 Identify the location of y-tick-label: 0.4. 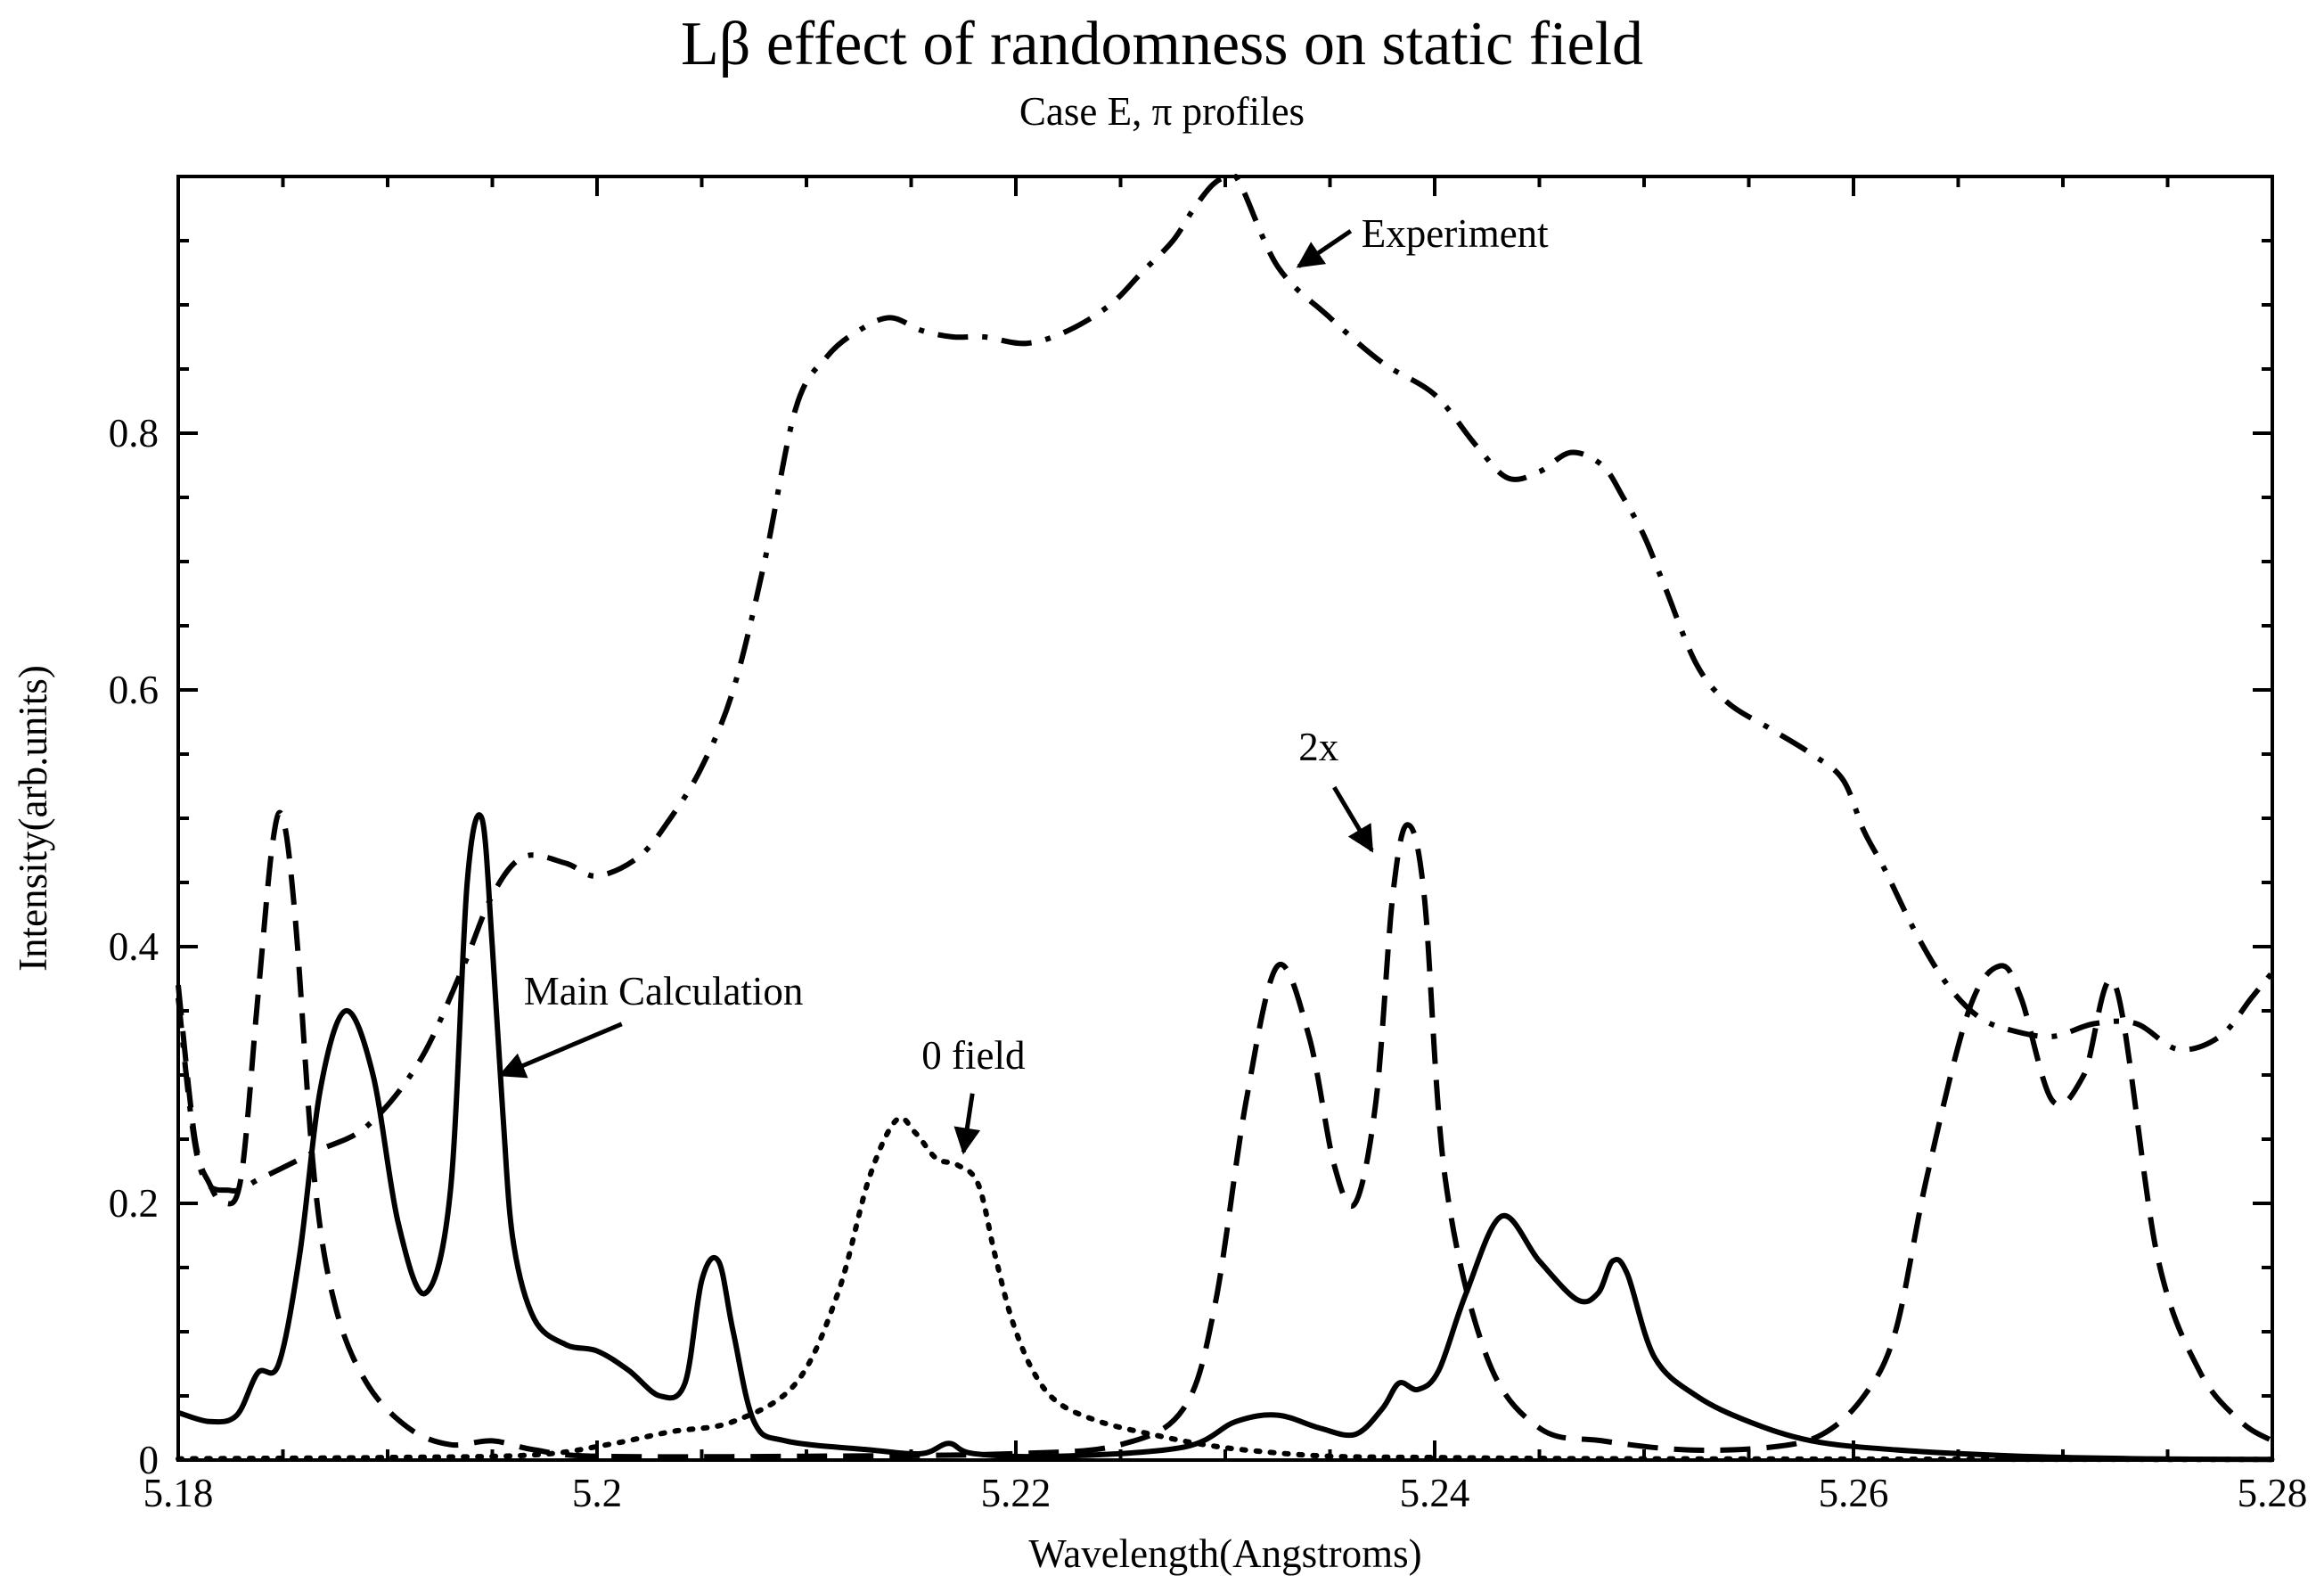
(134, 946).